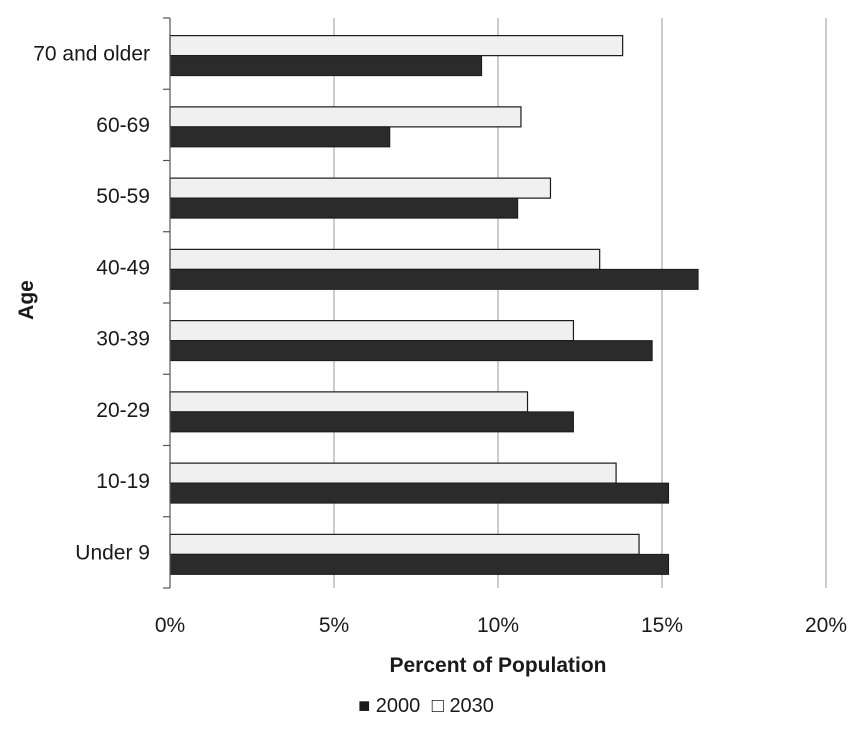 This screenshot has width=852, height=729. What do you see at coordinates (497, 665) in the screenshot?
I see `x-axis-title: Percent of Population` at bounding box center [497, 665].